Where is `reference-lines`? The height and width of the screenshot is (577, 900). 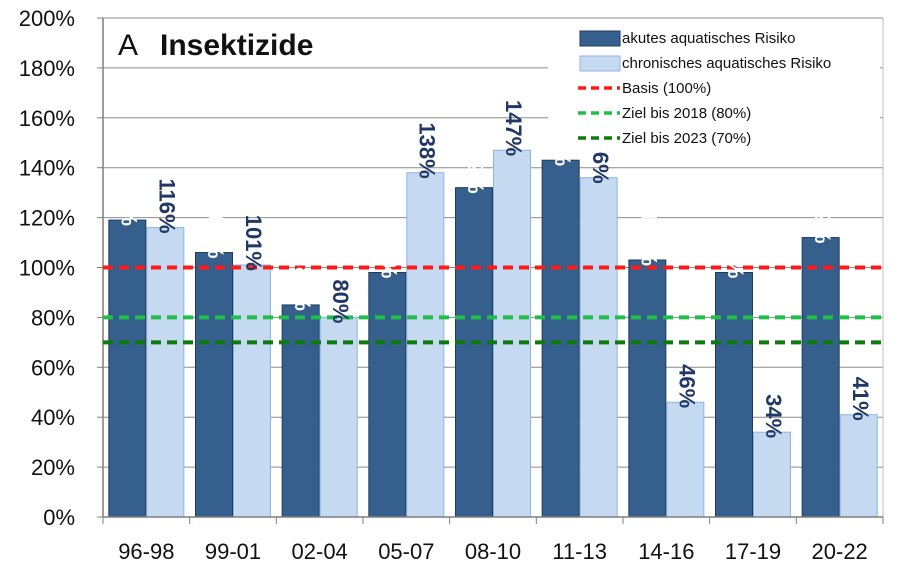
reference-lines is located at coordinates (493, 305).